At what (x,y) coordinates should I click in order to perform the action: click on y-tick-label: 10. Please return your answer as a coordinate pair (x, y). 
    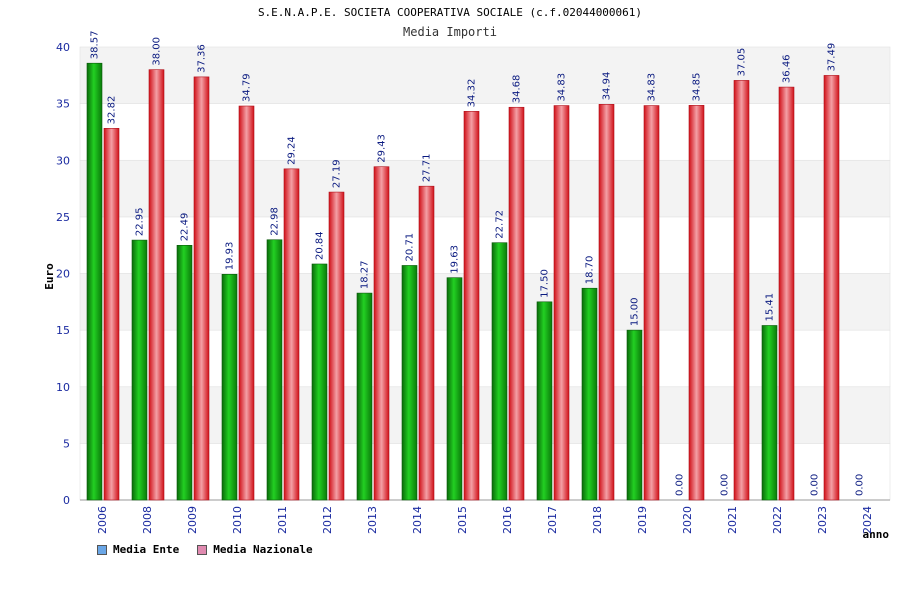
    Looking at the image, I should click on (63, 387).